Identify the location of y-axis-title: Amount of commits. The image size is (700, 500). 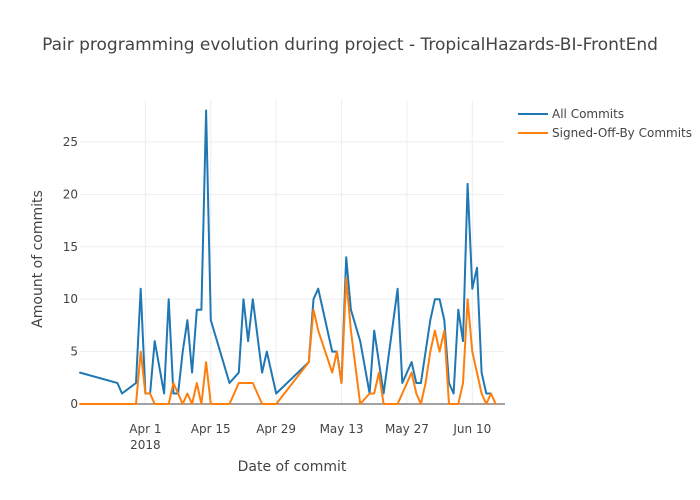
(38, 259).